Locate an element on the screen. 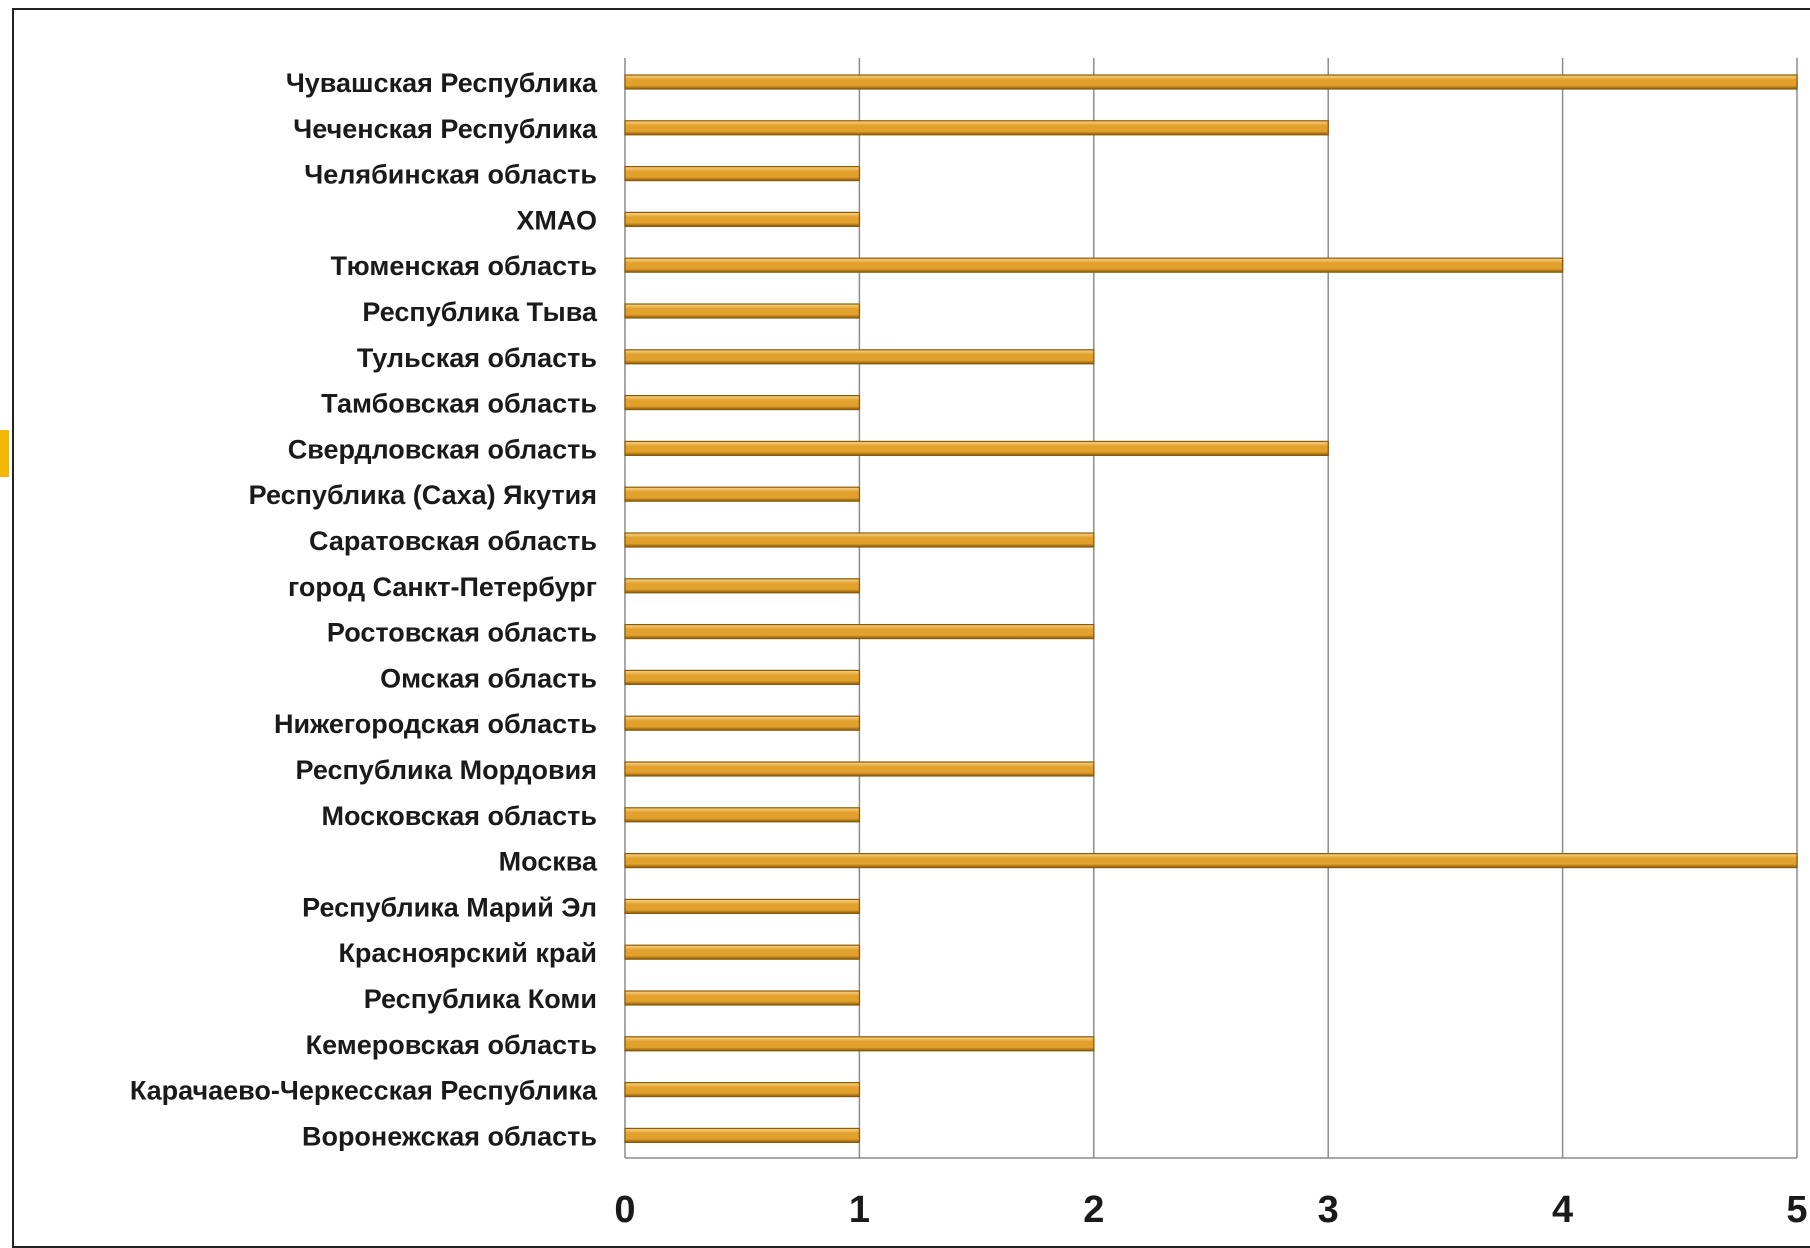 This screenshot has width=1810, height=1248. category-label-3: ХМАО is located at coordinates (556, 220).